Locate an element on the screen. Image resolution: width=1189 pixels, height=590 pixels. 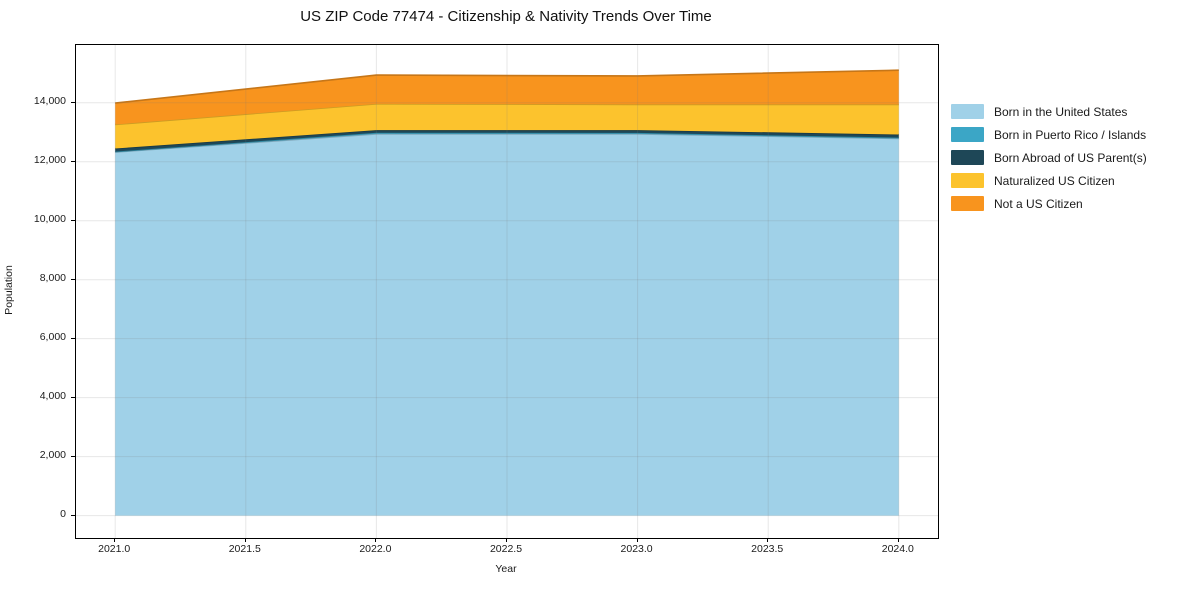
legend-item-0: Born in the United States is located at coordinates (1049, 111).